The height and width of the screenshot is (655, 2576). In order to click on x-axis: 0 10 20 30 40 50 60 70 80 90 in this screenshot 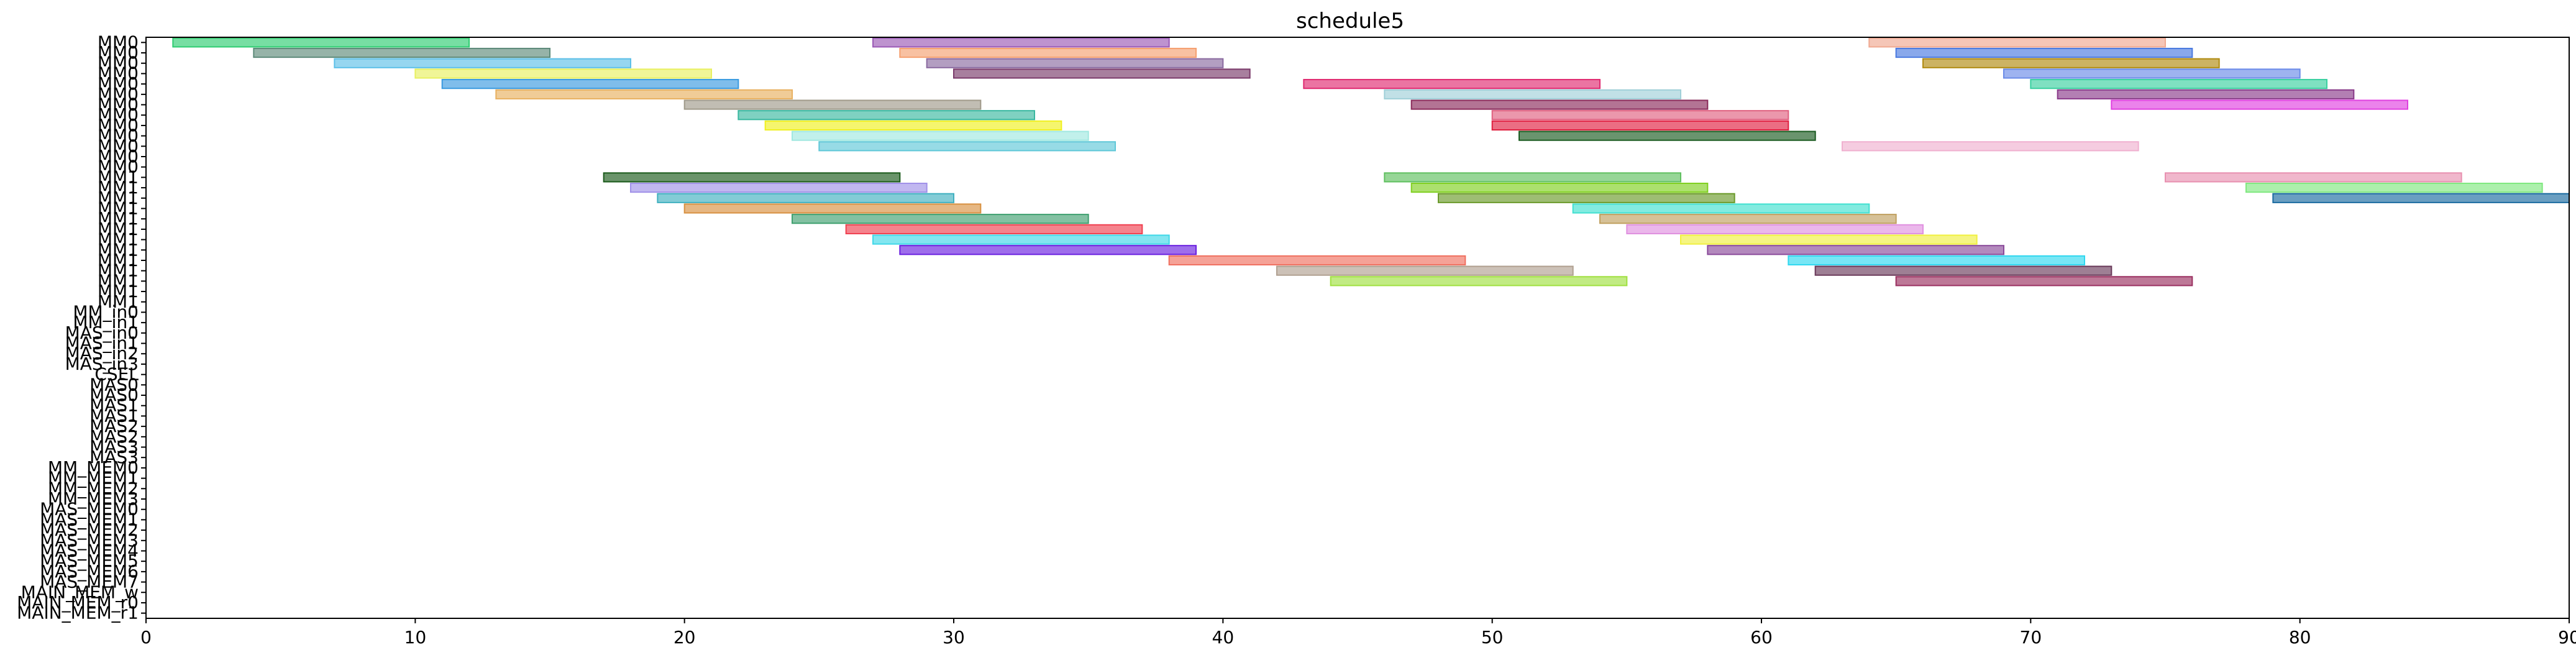, I will do `click(1358, 633)`.